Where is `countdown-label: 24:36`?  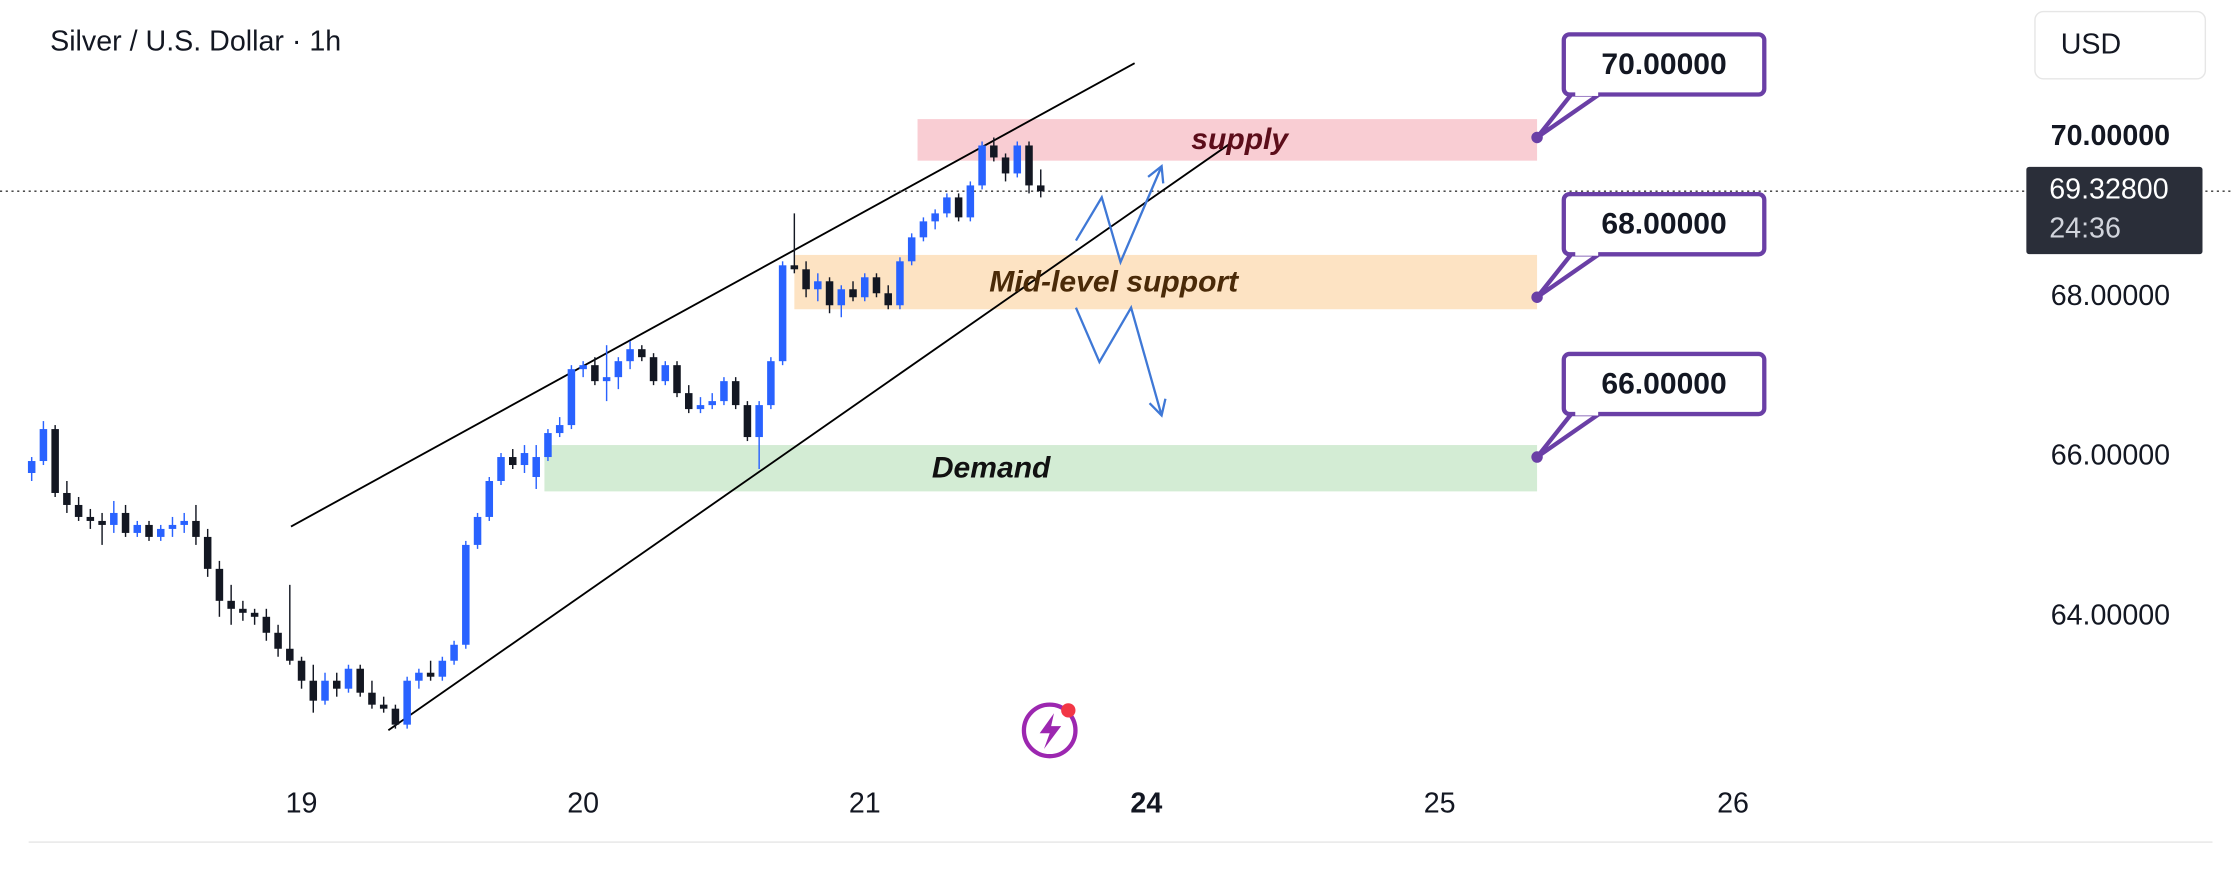 countdown-label: 24:36 is located at coordinates (2085, 228).